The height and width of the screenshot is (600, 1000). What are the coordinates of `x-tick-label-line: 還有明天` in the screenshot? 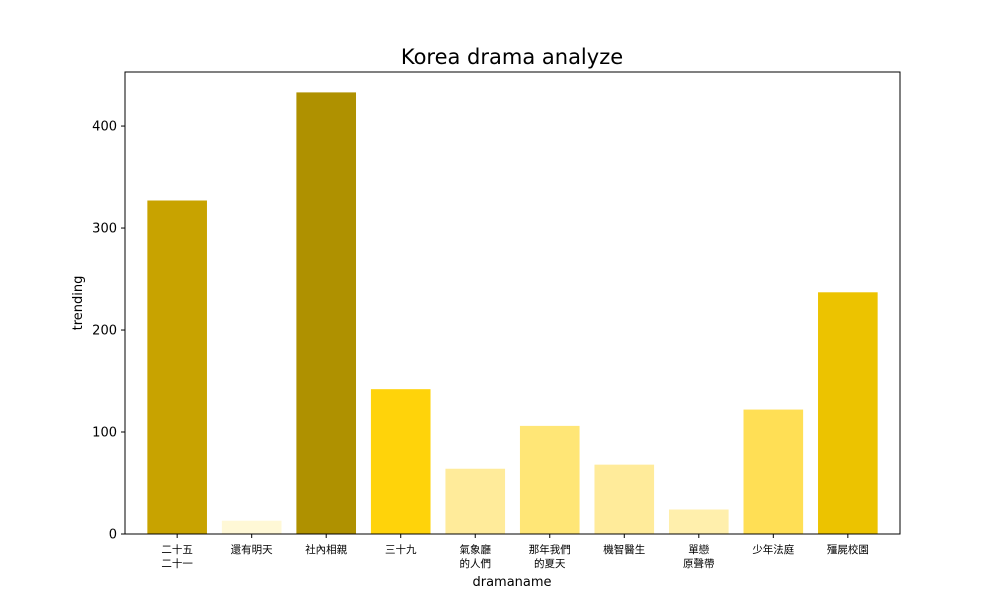 It's located at (252, 549).